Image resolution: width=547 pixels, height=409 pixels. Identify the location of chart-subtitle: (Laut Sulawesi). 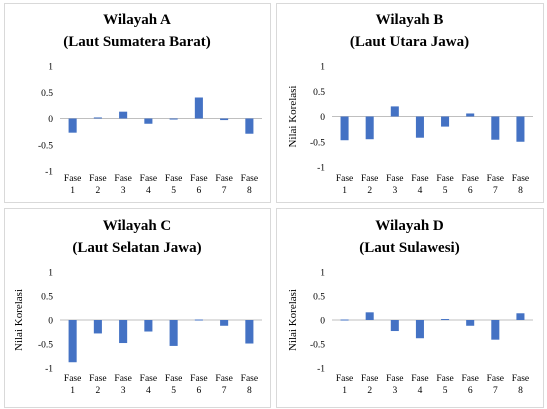
(409, 248).